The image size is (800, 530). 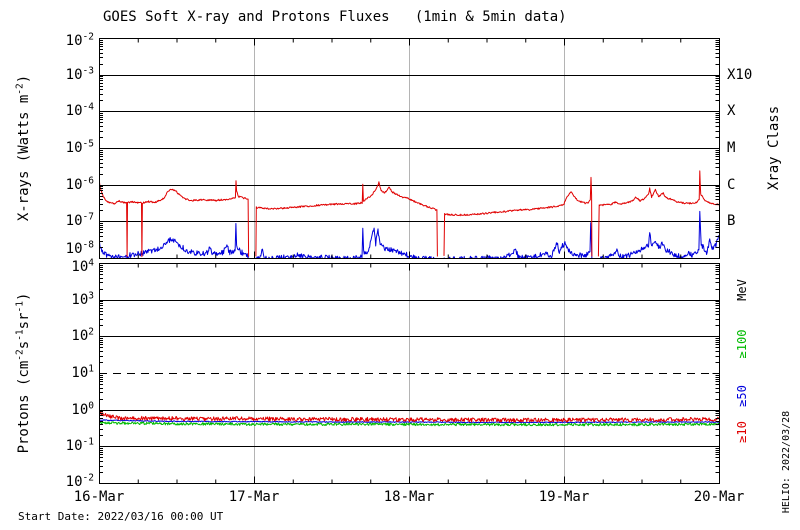 I want to click on xray-class-label-x10: X10, so click(x=740, y=74).